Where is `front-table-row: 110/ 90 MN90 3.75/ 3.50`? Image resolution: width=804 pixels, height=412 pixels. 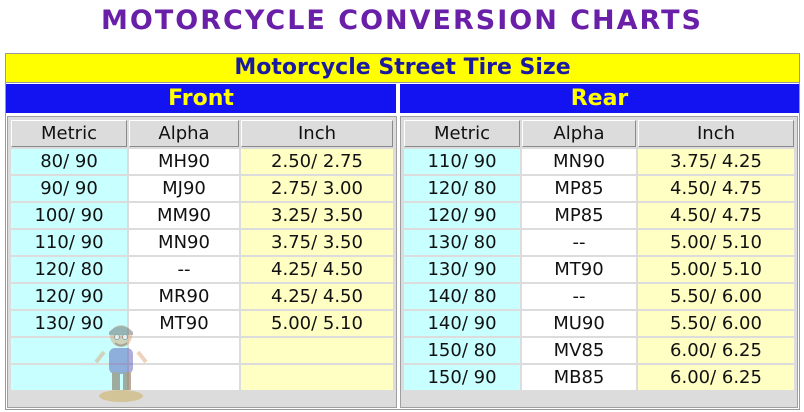
front-table-row: 110/ 90 MN90 3.75/ 3.50 is located at coordinates (202, 242).